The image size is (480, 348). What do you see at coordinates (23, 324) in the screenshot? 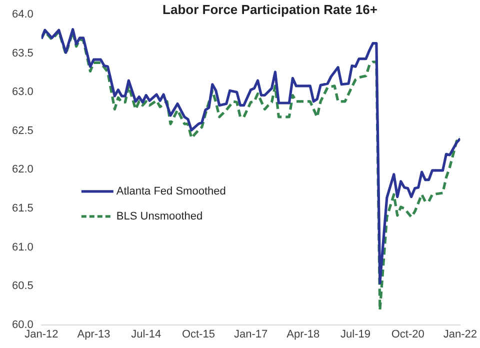
I see `y-tick-label: 60.0` at bounding box center [23, 324].